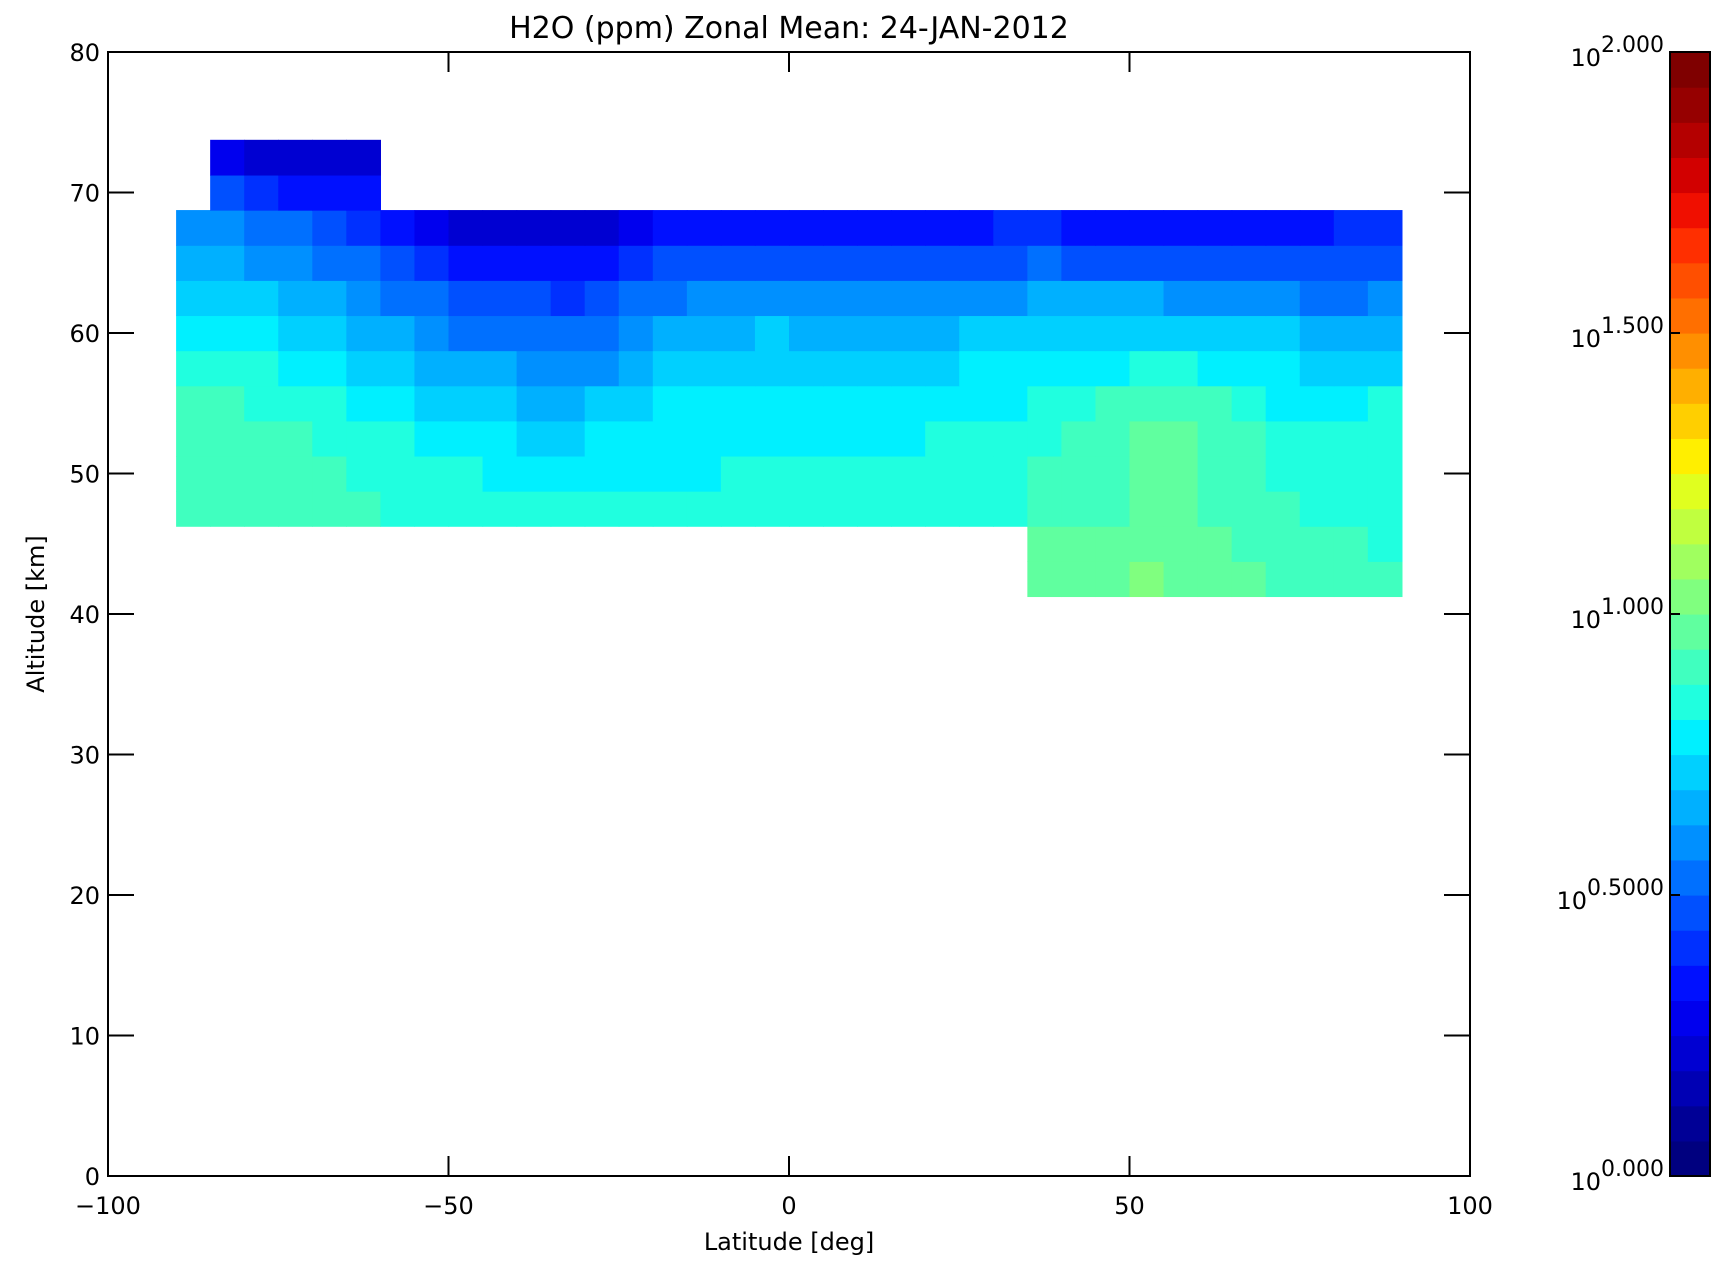 This screenshot has width=1715, height=1267. What do you see at coordinates (448, 1206) in the screenshot?
I see `x-tick-label: −50` at bounding box center [448, 1206].